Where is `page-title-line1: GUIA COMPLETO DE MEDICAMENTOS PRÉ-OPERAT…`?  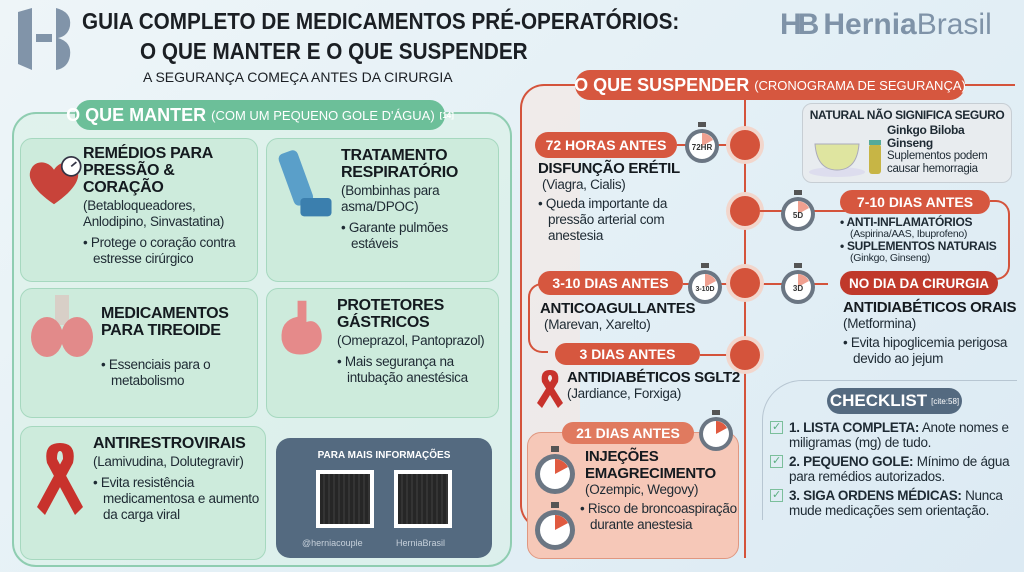
page-title-line1: GUIA COMPLETO DE MEDICAMENTOS PRÉ-OPERAT… is located at coordinates (381, 21).